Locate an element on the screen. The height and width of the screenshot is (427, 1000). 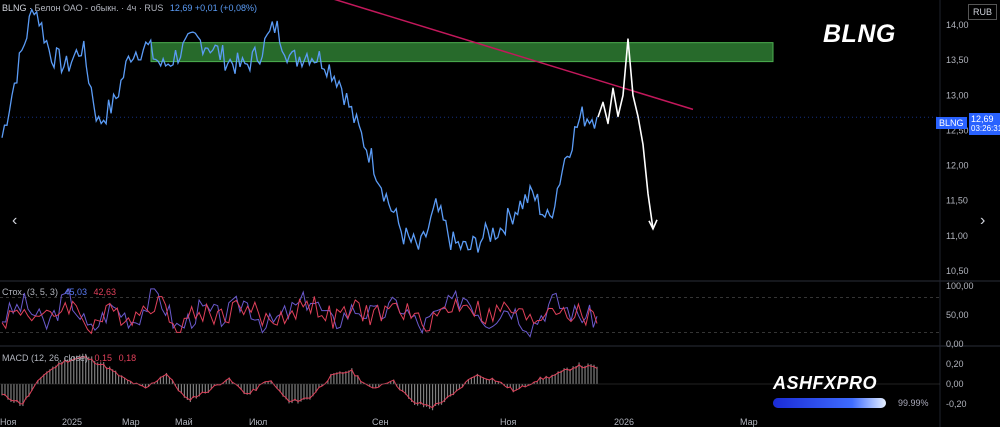
progress-bar is located at coordinates (829, 403).